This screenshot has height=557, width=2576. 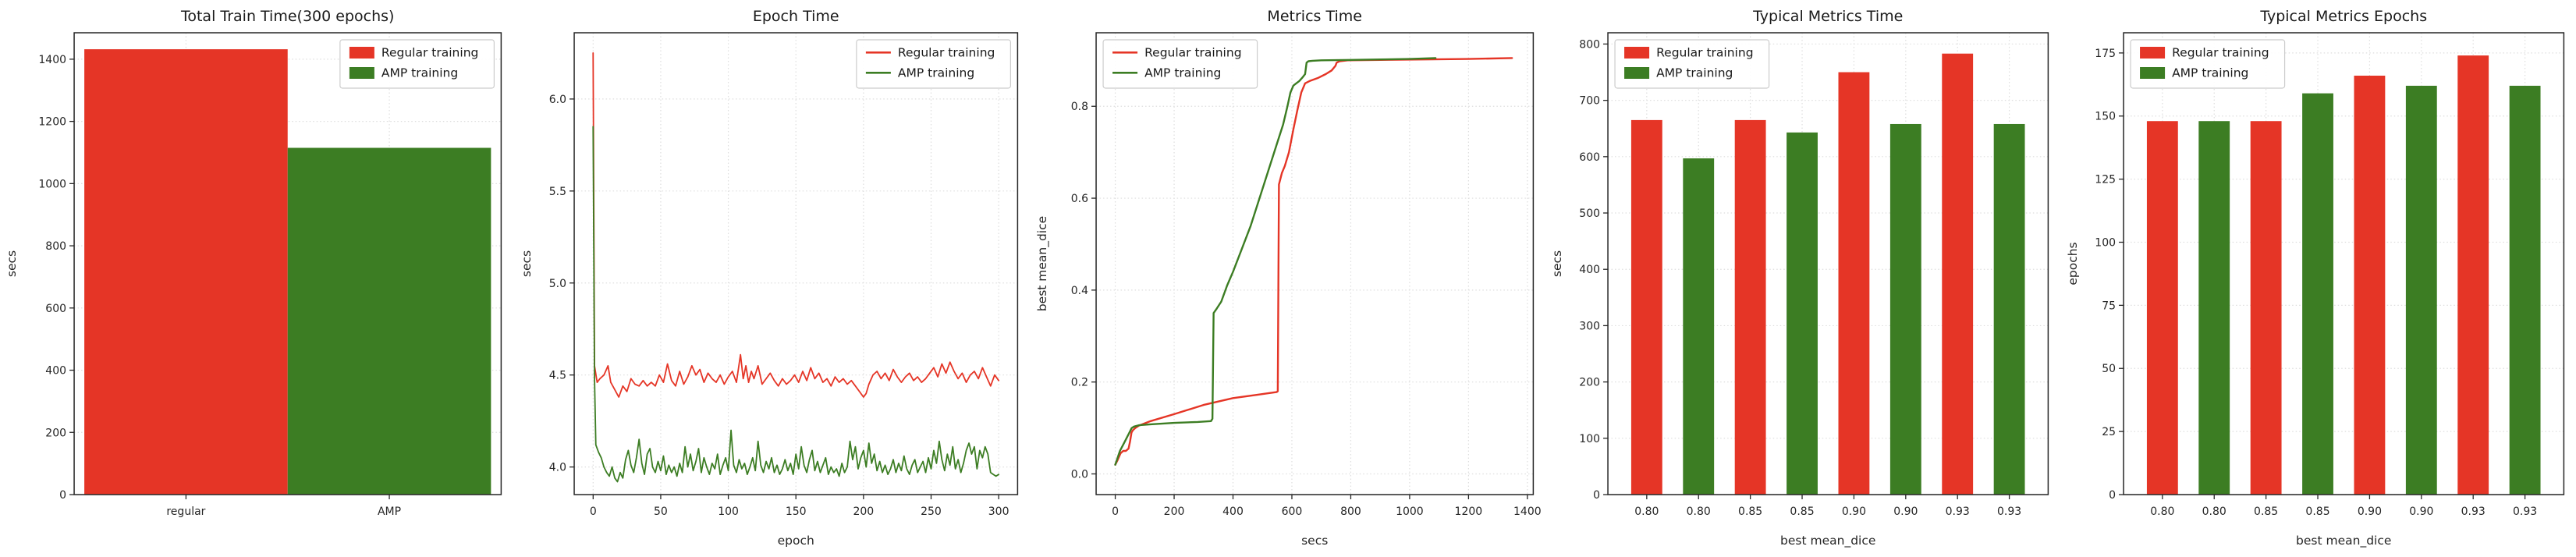 What do you see at coordinates (52, 123) in the screenshot?
I see `y-tick-label: 1200` at bounding box center [52, 123].